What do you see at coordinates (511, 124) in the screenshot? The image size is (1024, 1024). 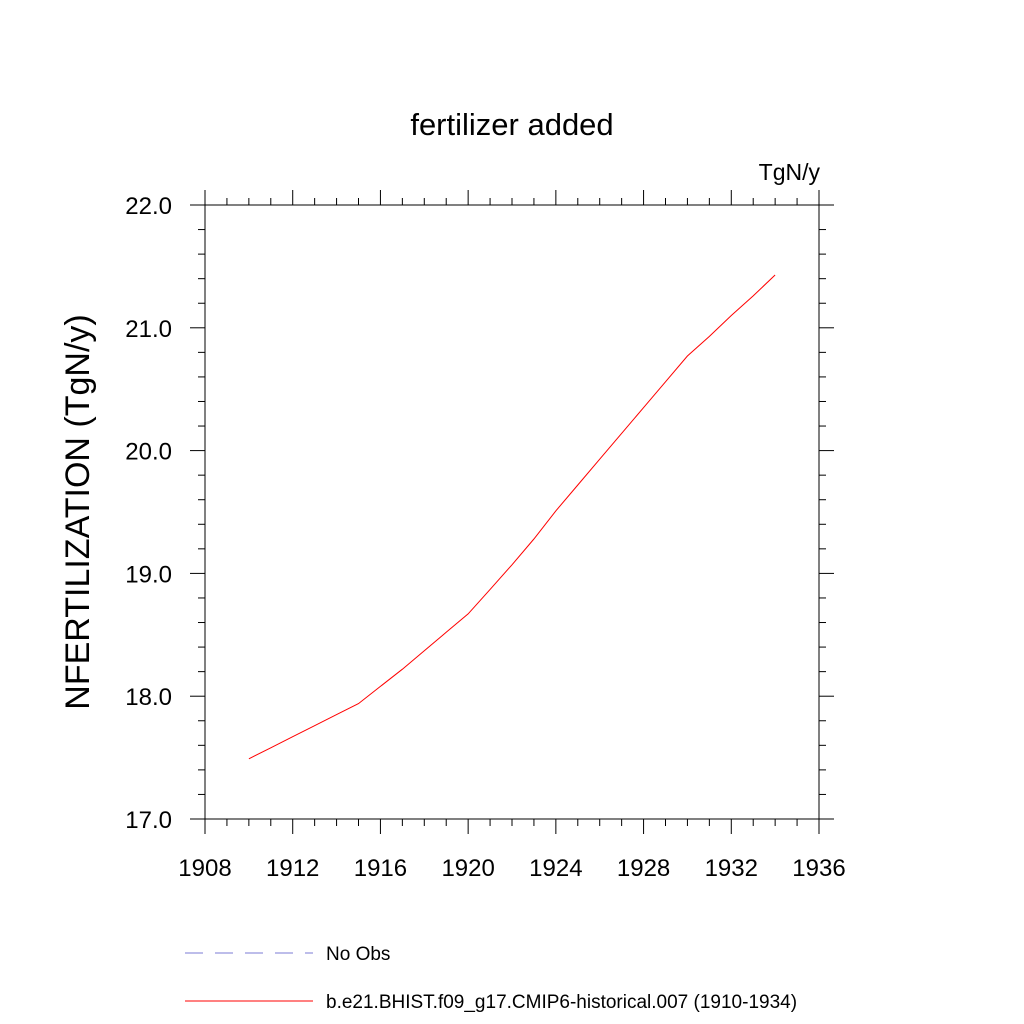 I see `chart-title: fertilizer added` at bounding box center [511, 124].